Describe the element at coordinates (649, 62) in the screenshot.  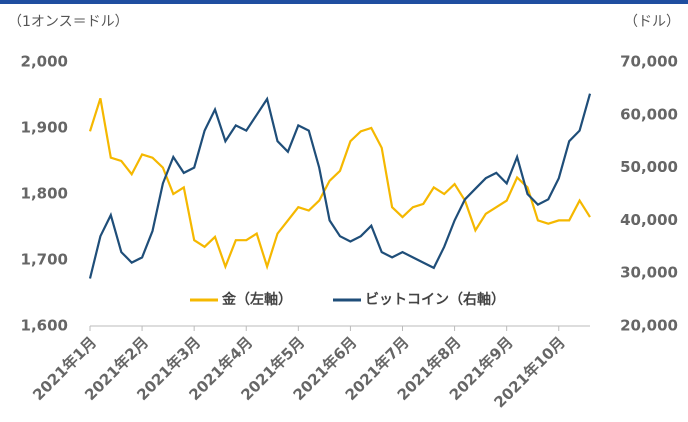
I see `y2-tick-label: 70,000` at that location.